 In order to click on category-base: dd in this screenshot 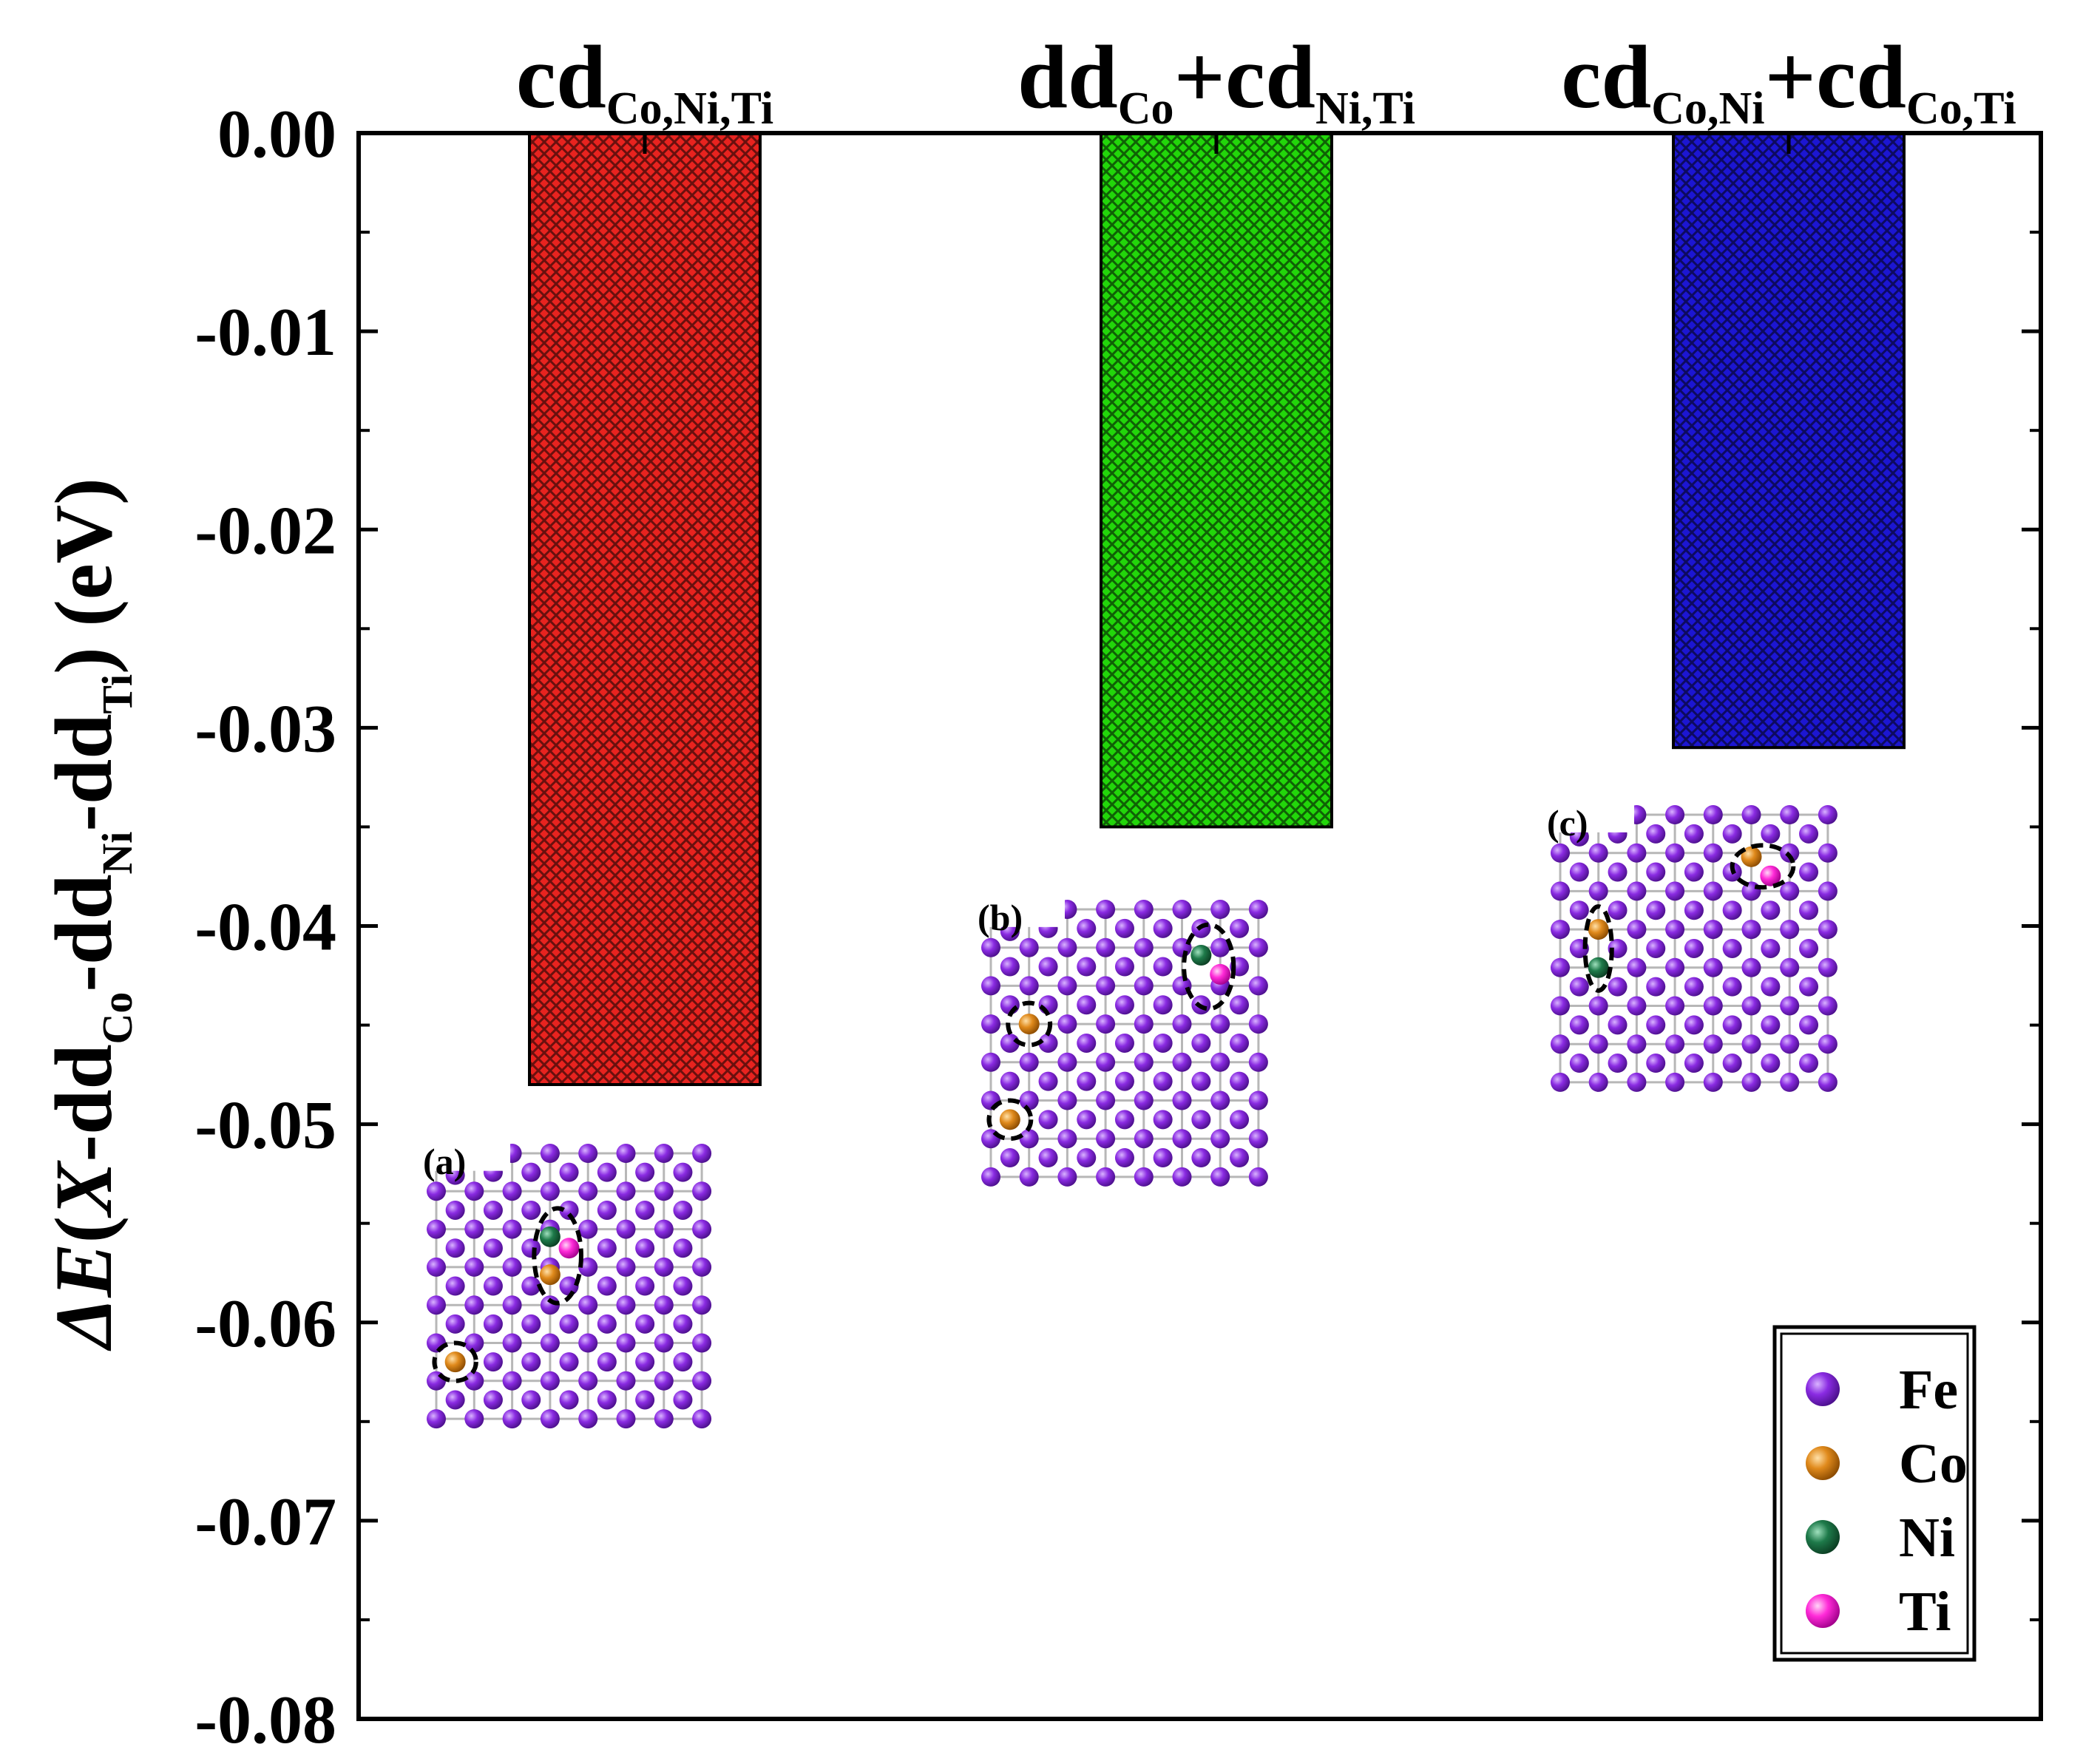, I will do `click(1067, 77)`.